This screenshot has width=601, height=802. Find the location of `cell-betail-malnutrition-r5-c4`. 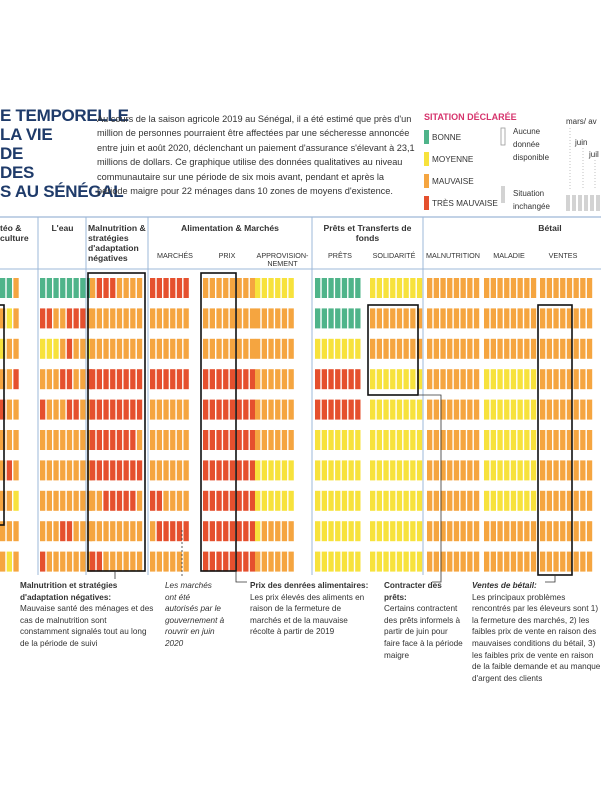

cell-betail-malnutrition-r5-c4 is located at coordinates (450, 409).